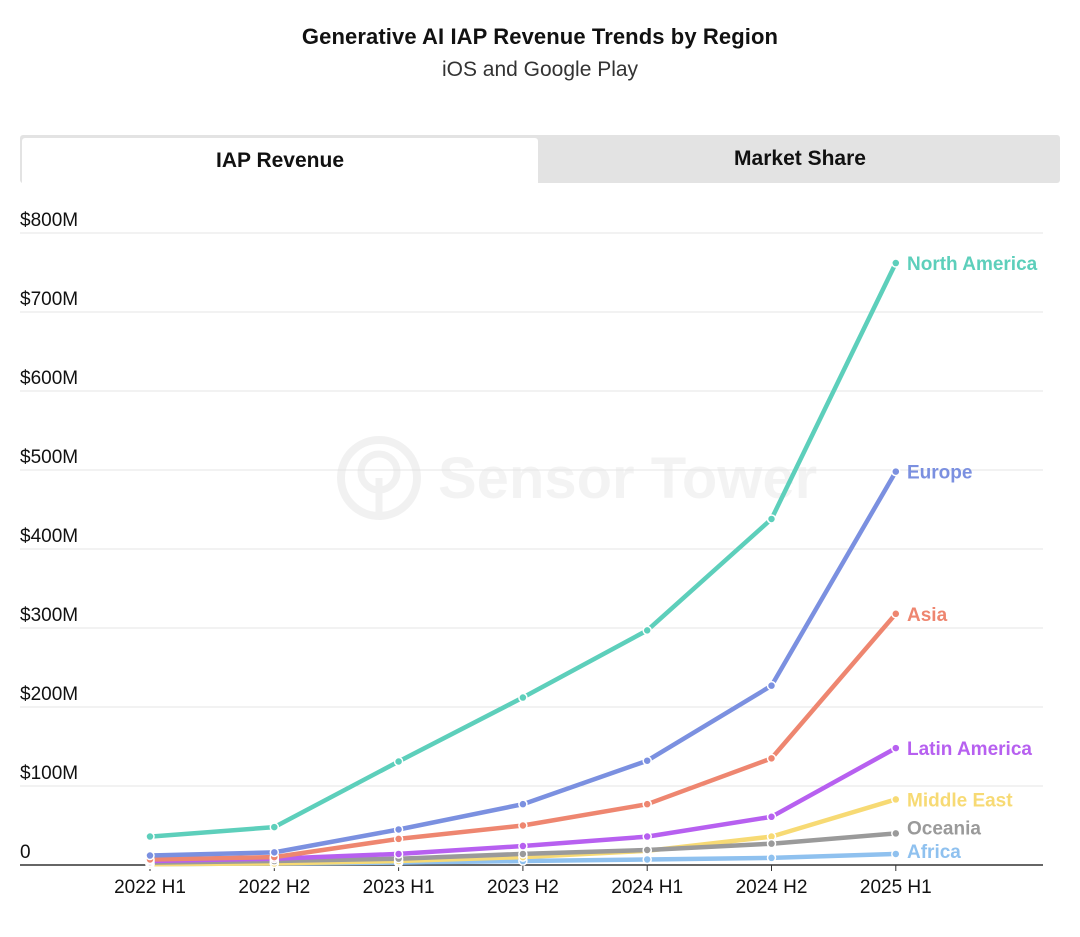 This screenshot has width=1080, height=937. I want to click on x-tick-label: 2022 H2, so click(274, 887).